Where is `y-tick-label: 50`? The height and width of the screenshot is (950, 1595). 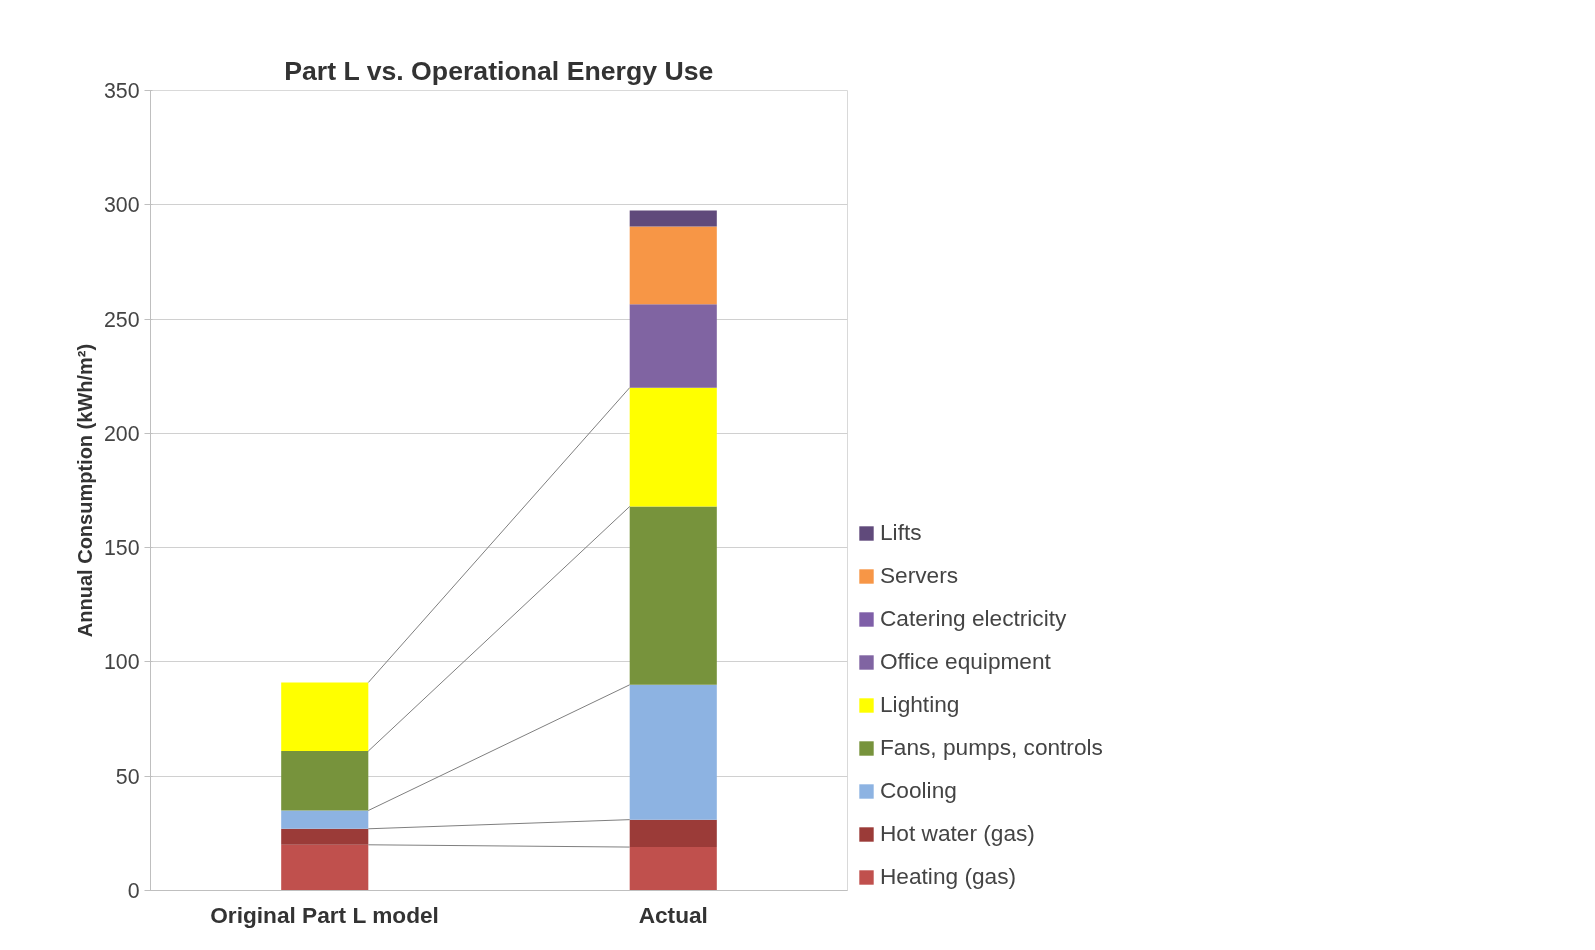
y-tick-label: 50 is located at coordinates (127, 776).